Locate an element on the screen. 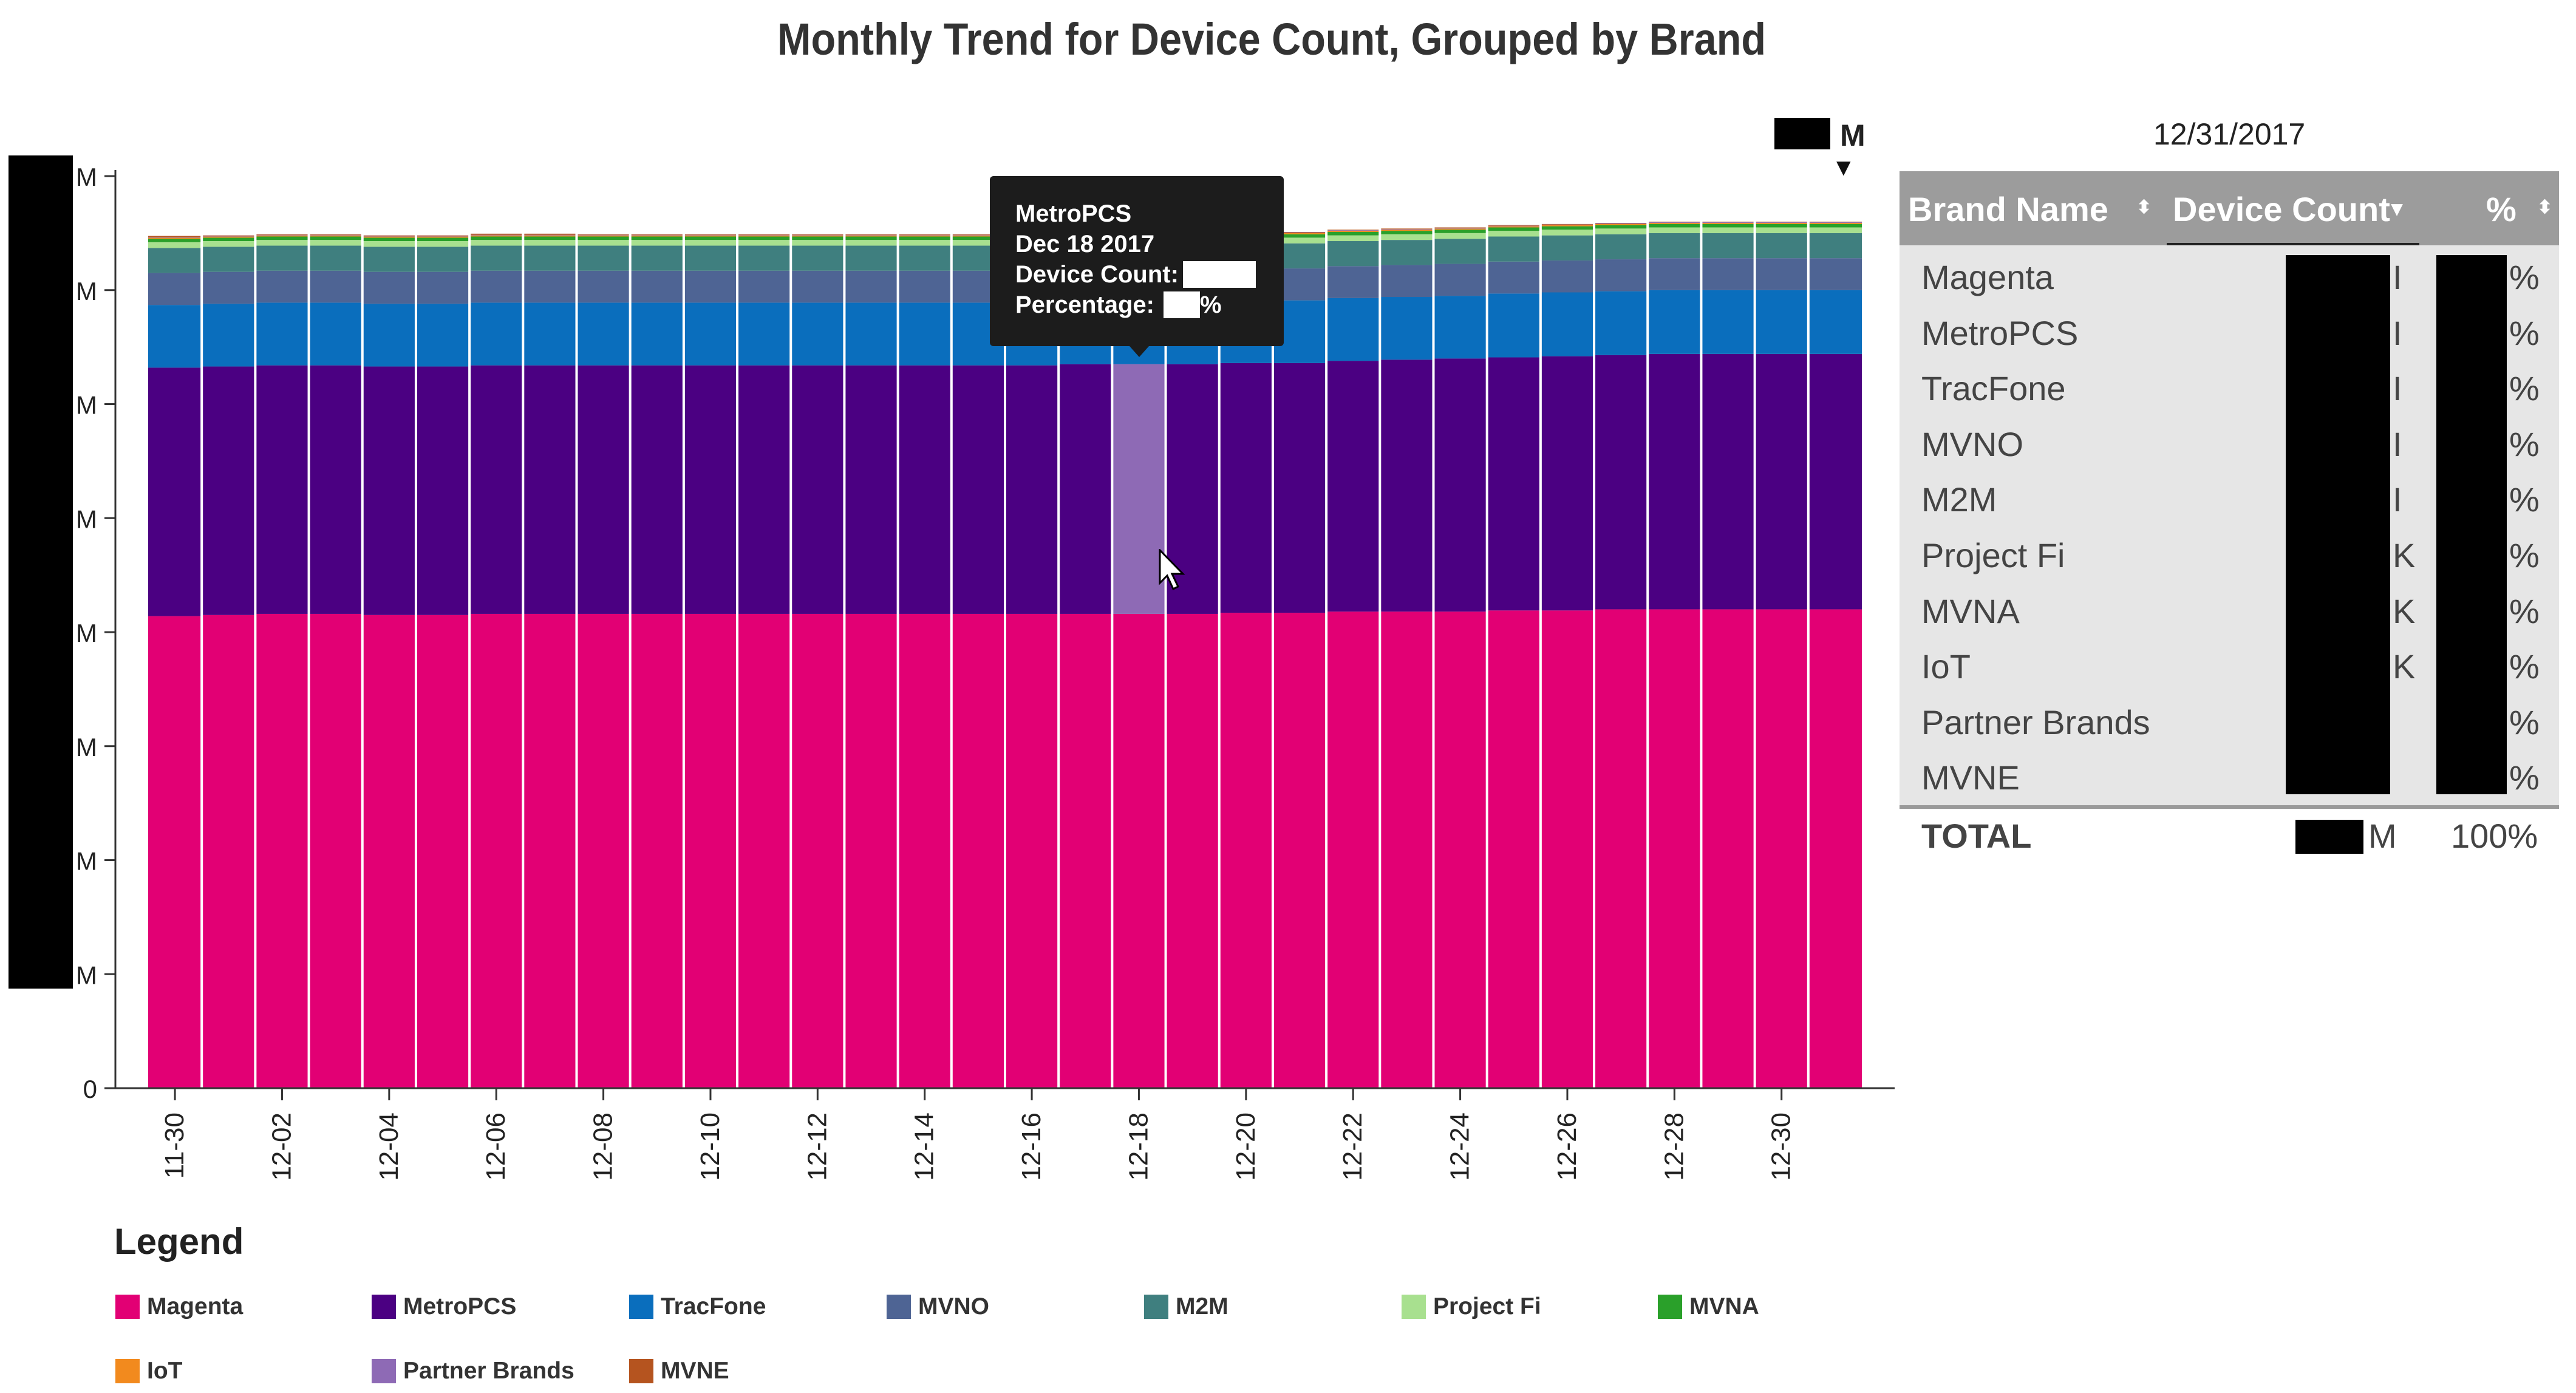  legend-item: Magenta is located at coordinates (179, 1306).